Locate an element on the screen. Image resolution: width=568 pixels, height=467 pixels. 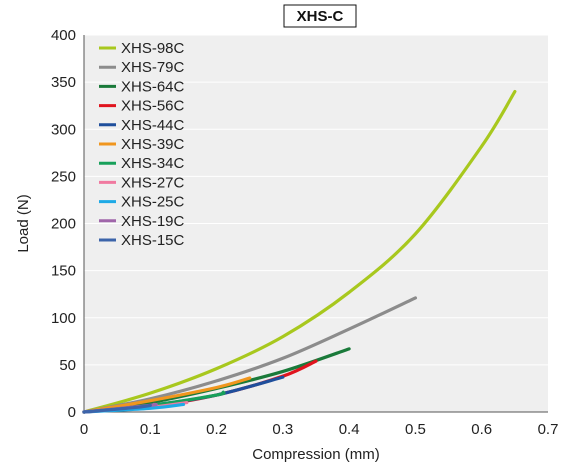
legend-label: XHS-19C is located at coordinates (153, 221).